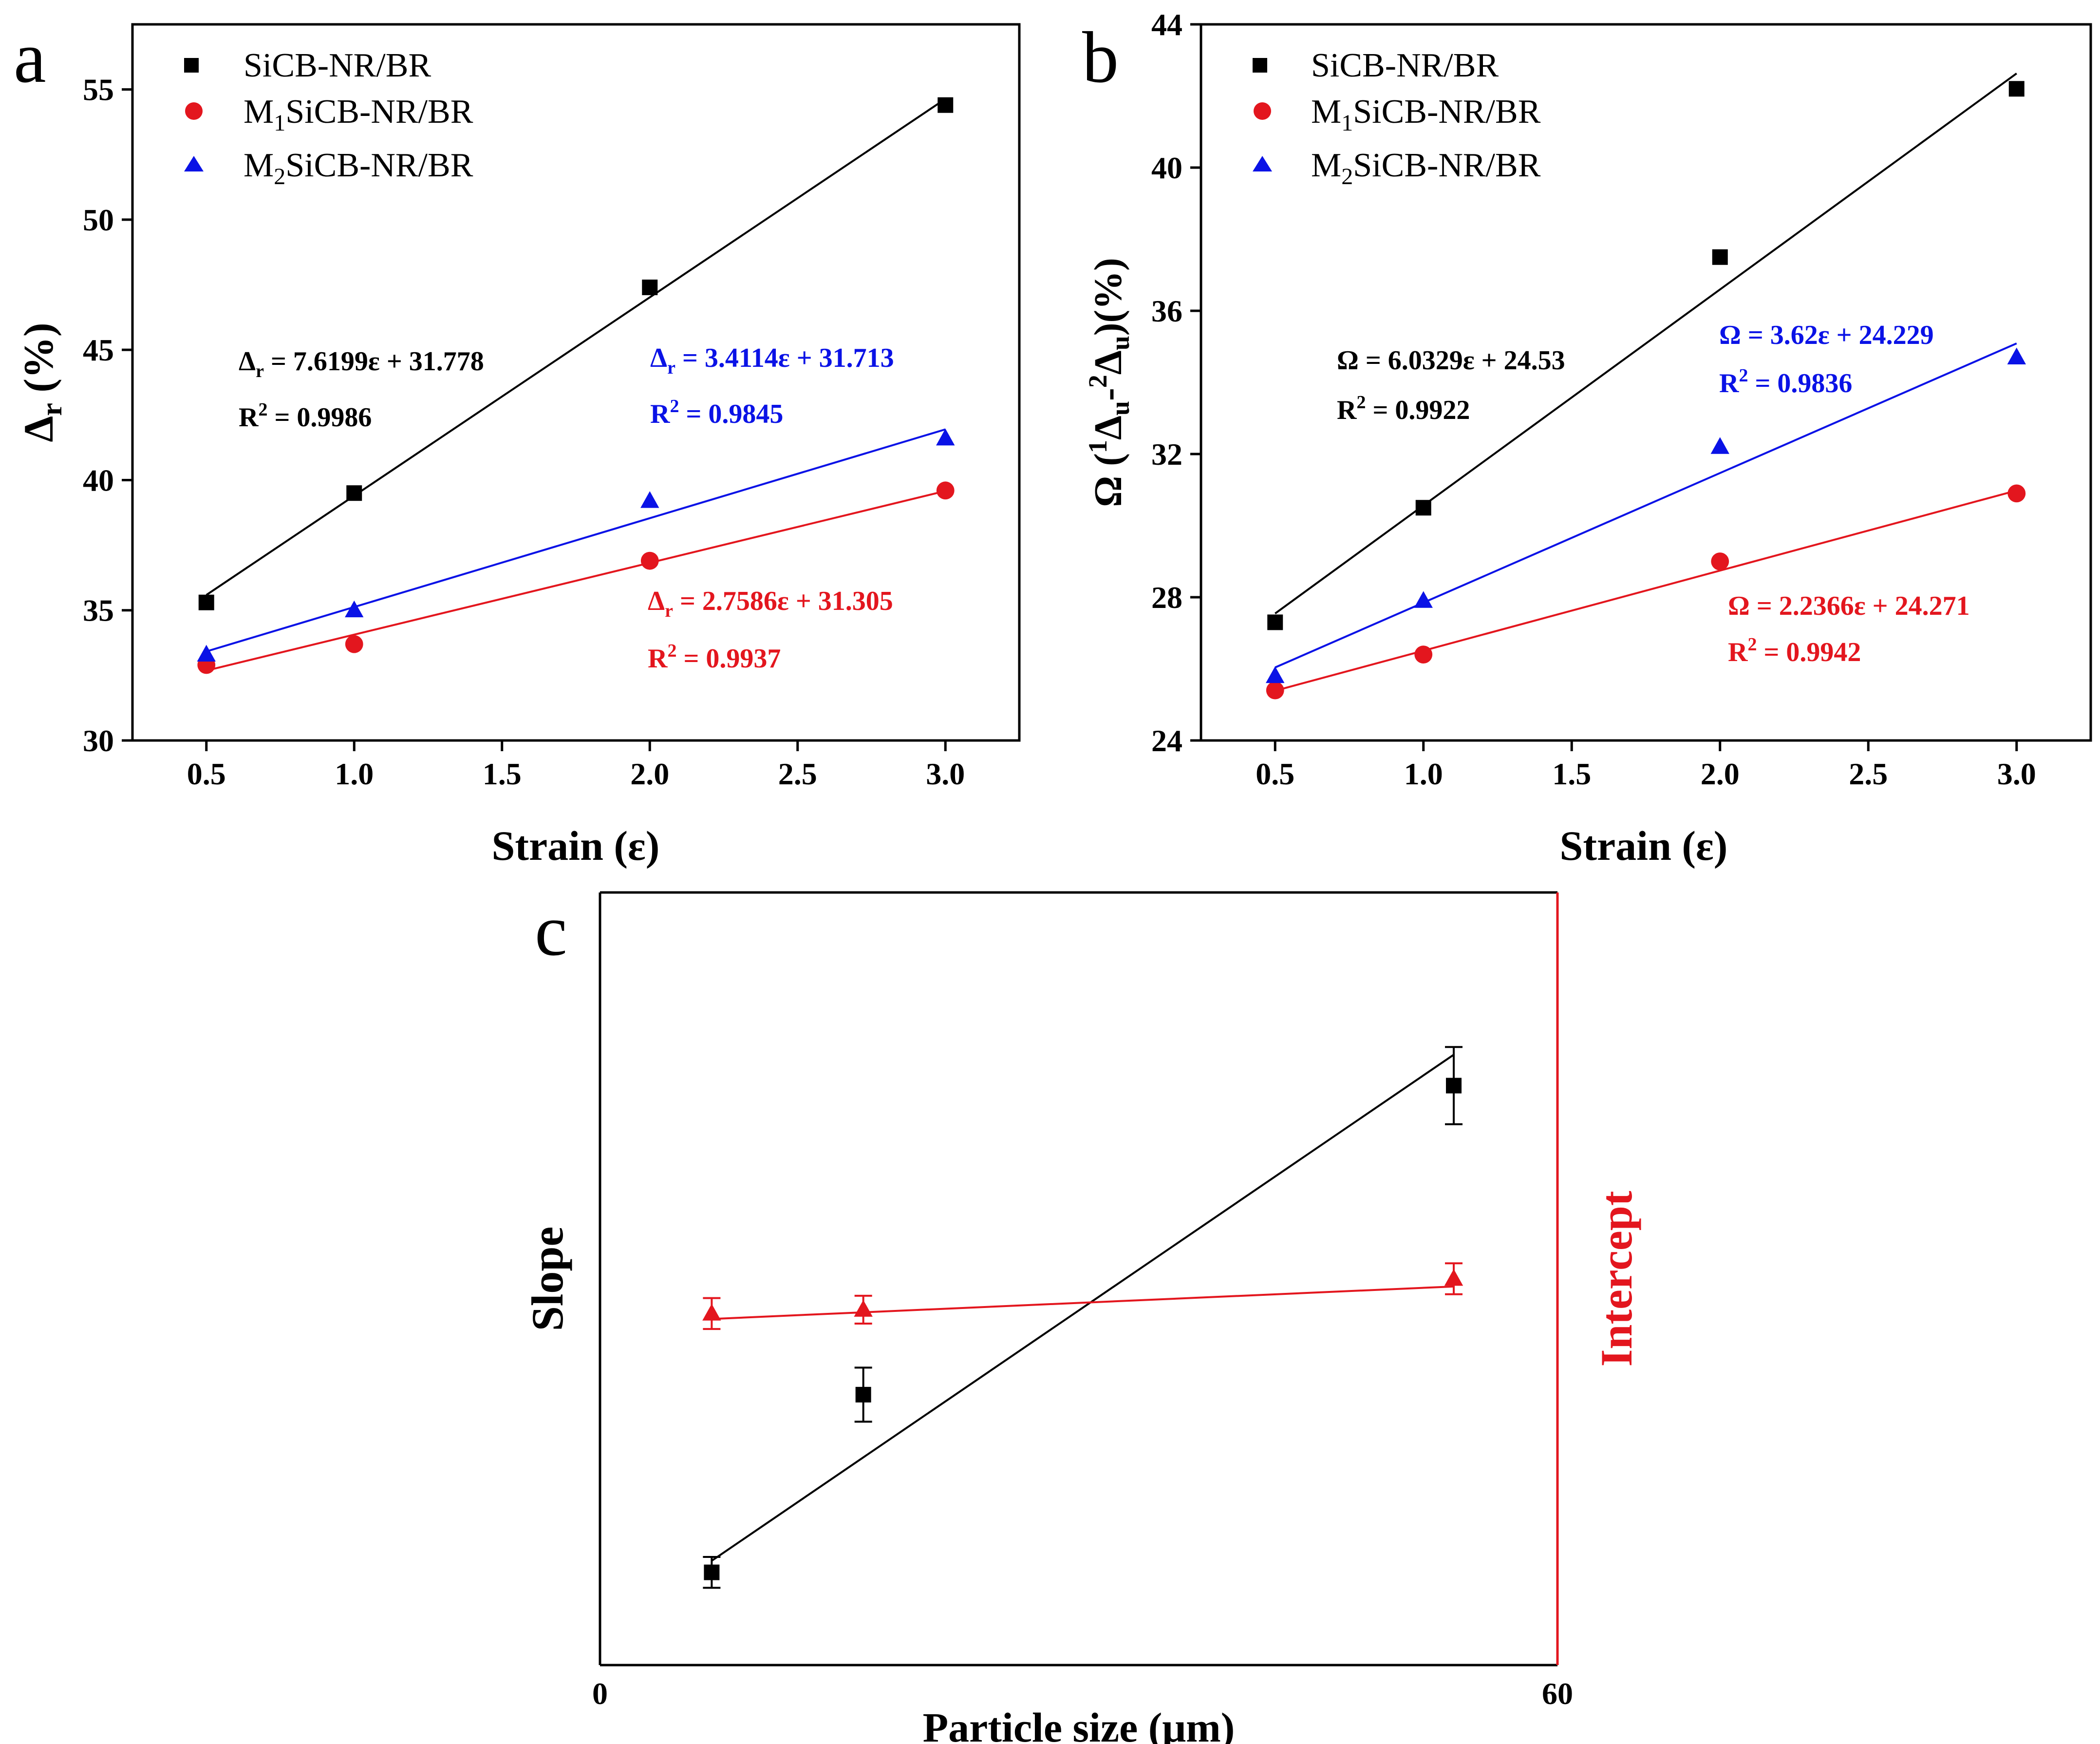 This screenshot has width=2100, height=1744. Describe the element at coordinates (1644, 845) in the screenshot. I see `panel-b-x-axis-label: Strain (ε)` at that location.